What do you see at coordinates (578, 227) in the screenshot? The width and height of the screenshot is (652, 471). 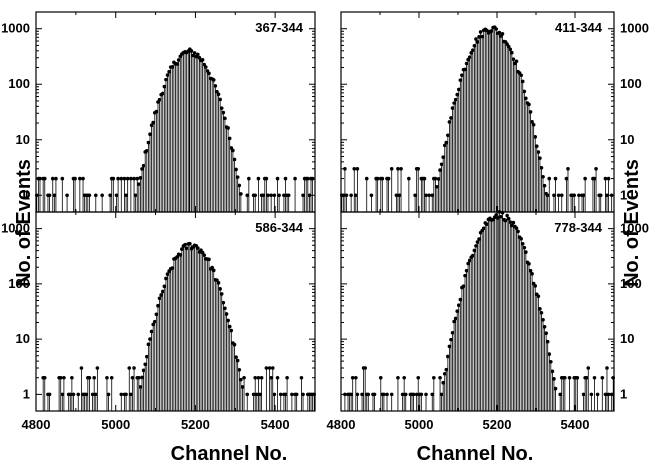 I see `panel-title: 778-344` at bounding box center [578, 227].